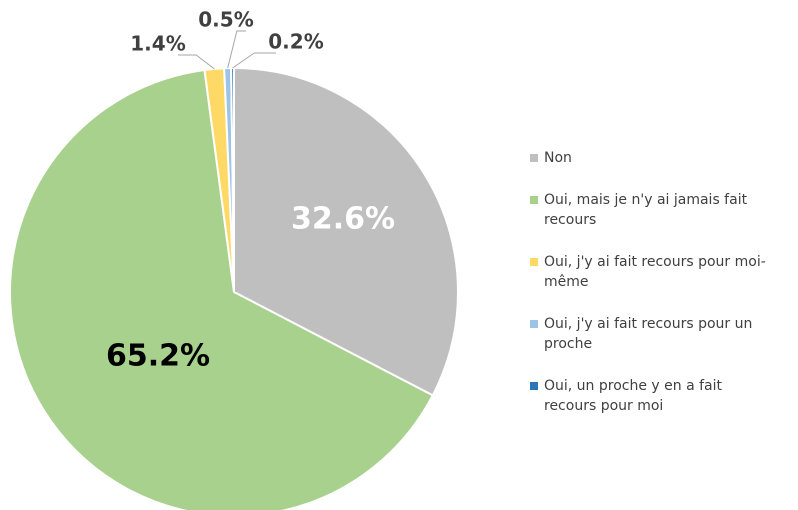 Image resolution: width=798 pixels, height=510 pixels. I want to click on data-label: 1.4%, so click(157, 44).